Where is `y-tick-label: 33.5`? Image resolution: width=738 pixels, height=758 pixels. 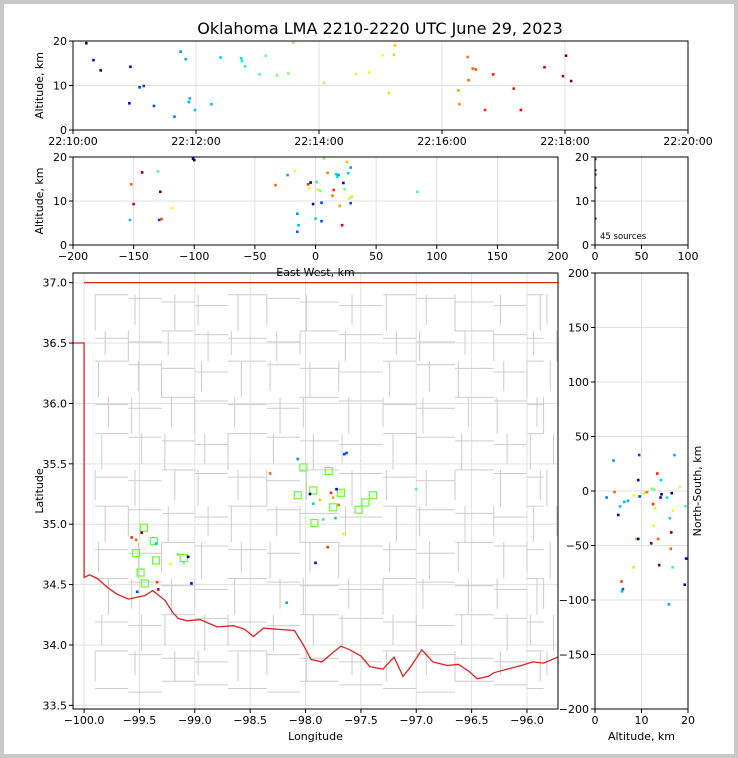 y-tick-label: 33.5 is located at coordinates (55, 705).